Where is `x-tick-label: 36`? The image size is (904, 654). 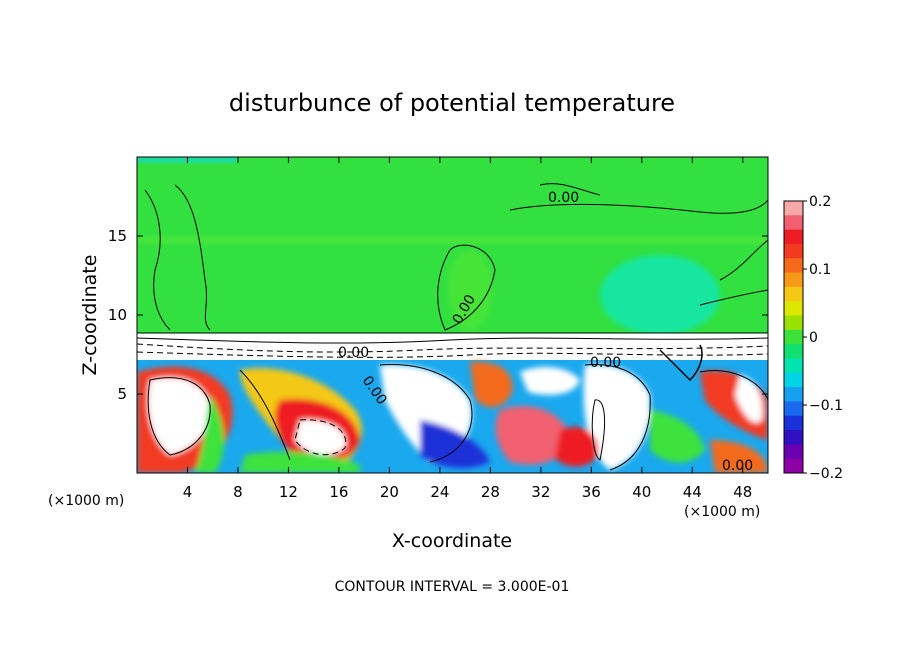 x-tick-label: 36 is located at coordinates (591, 492).